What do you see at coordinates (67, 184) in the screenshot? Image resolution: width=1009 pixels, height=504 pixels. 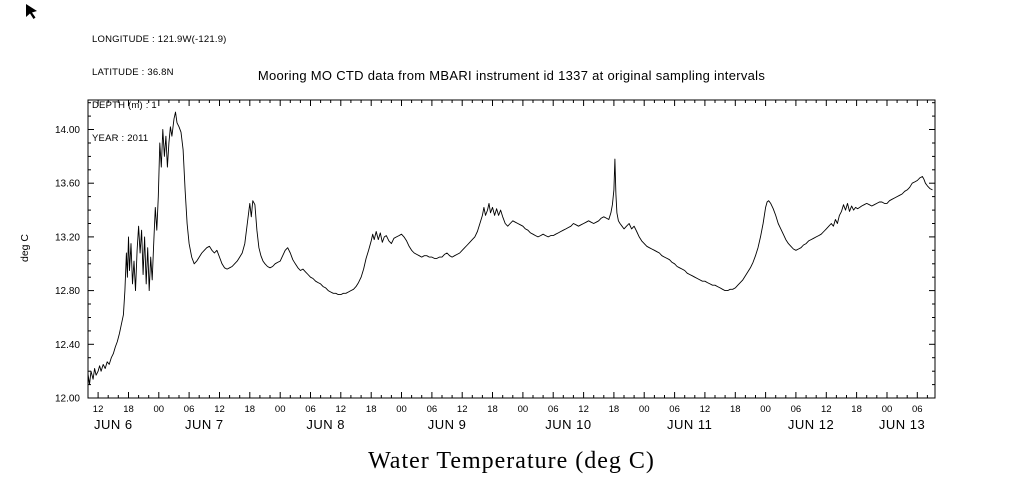 I see `axis-tick-label: 13.60` at bounding box center [67, 184].